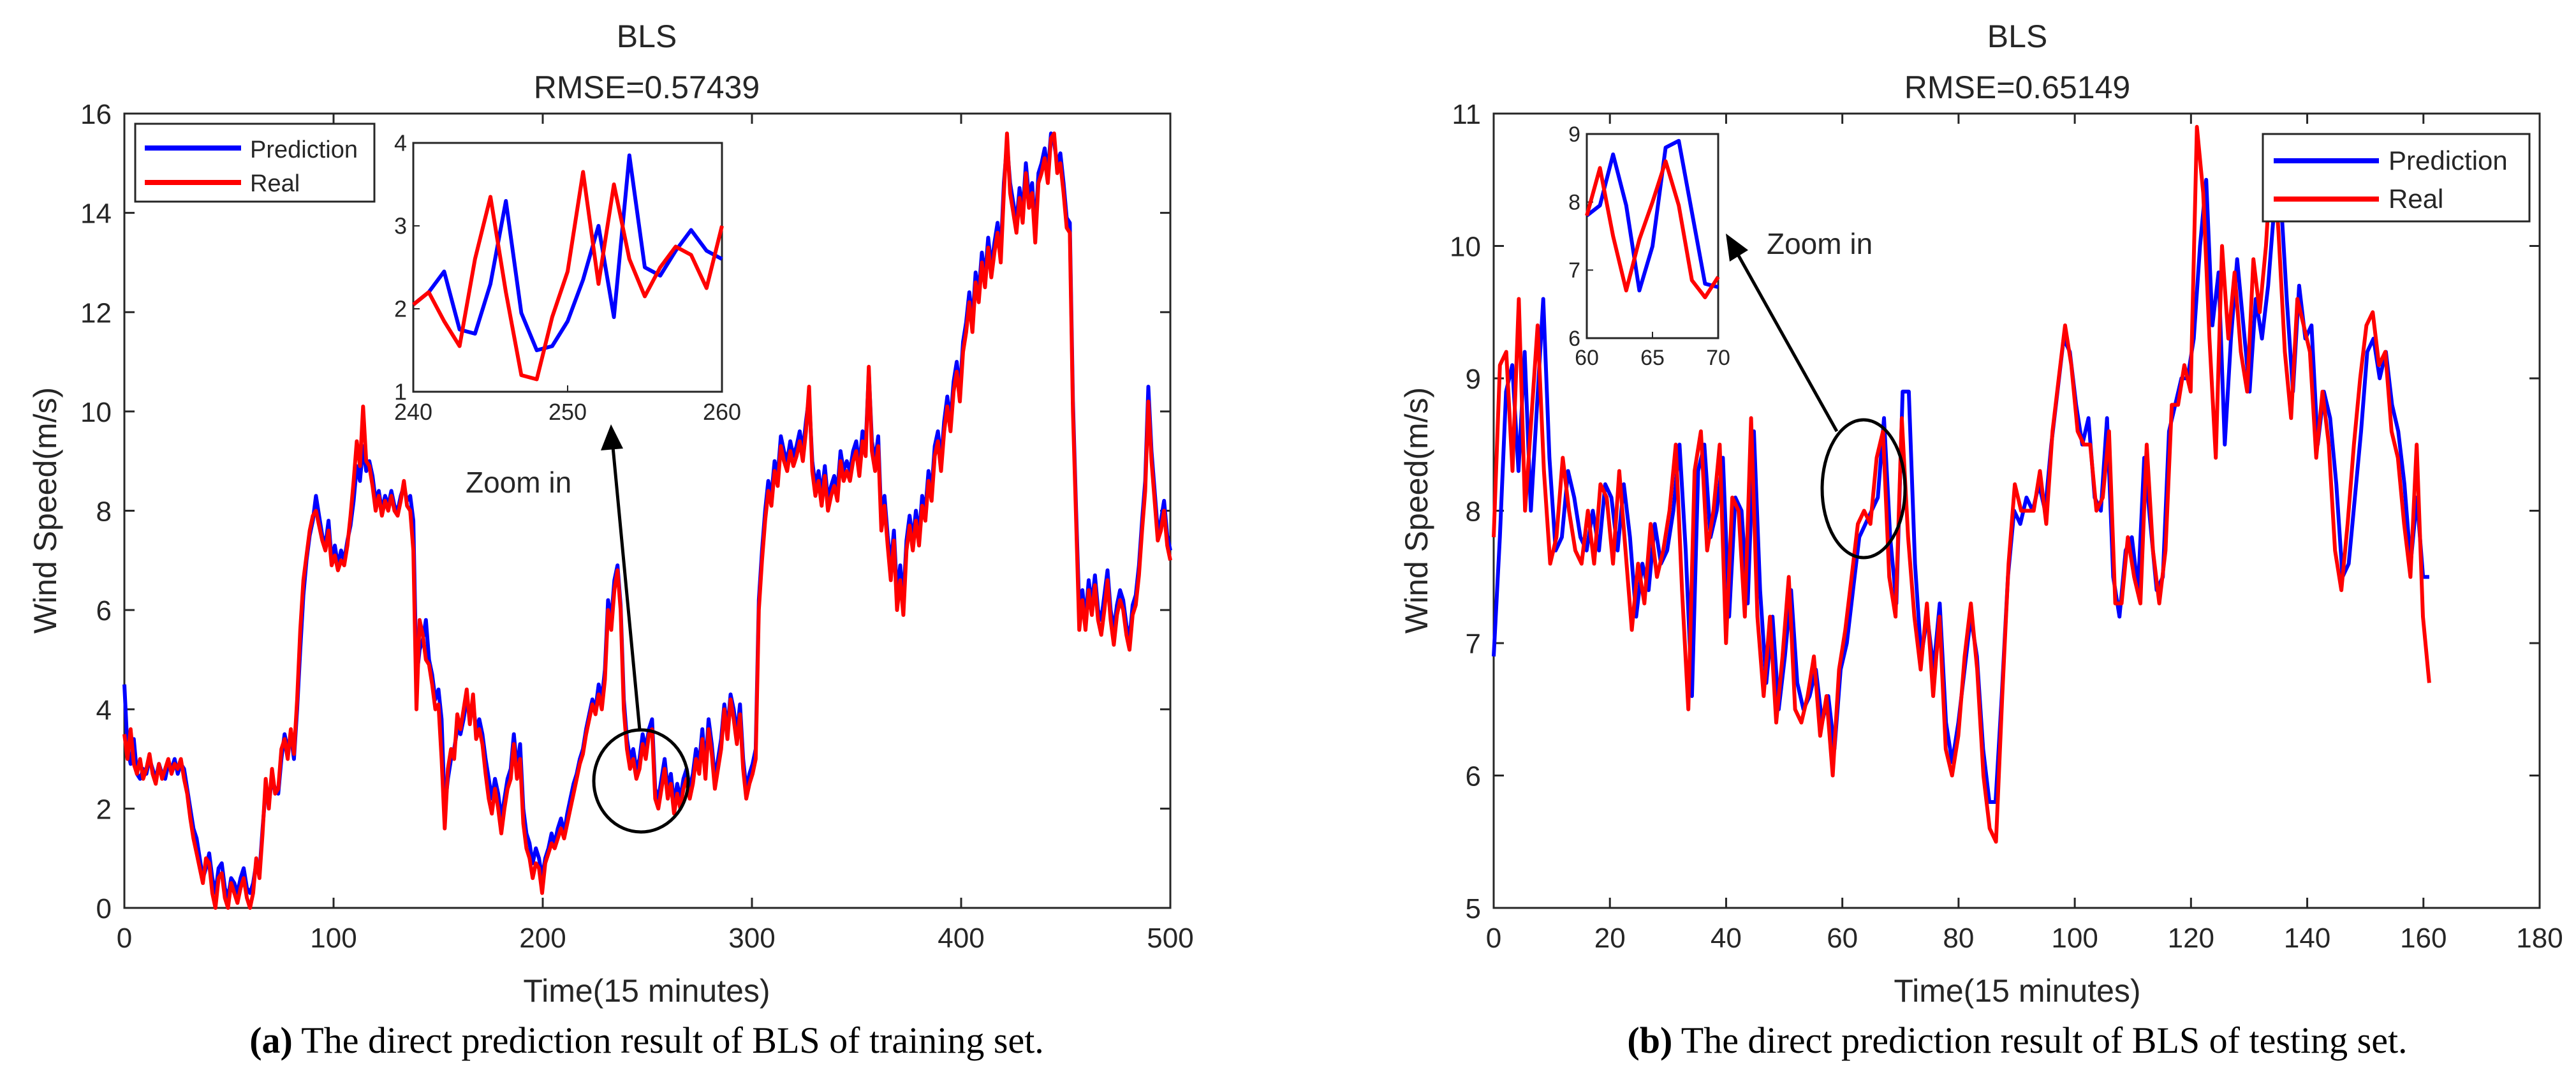 Image resolution: width=2576 pixels, height=1084 pixels. Describe the element at coordinates (104, 710) in the screenshot. I see `y-tick-label: 4` at that location.